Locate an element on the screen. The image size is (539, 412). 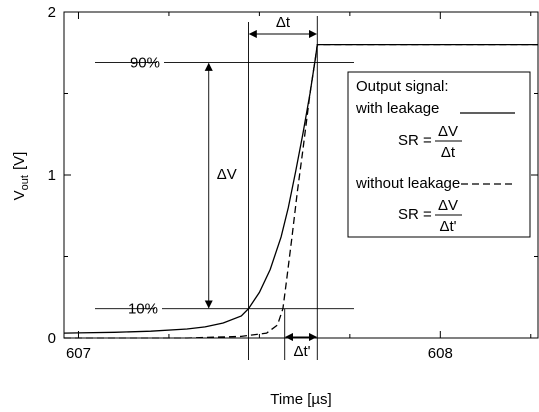
y-axis-label-sub: out is located at coordinates (25, 182).